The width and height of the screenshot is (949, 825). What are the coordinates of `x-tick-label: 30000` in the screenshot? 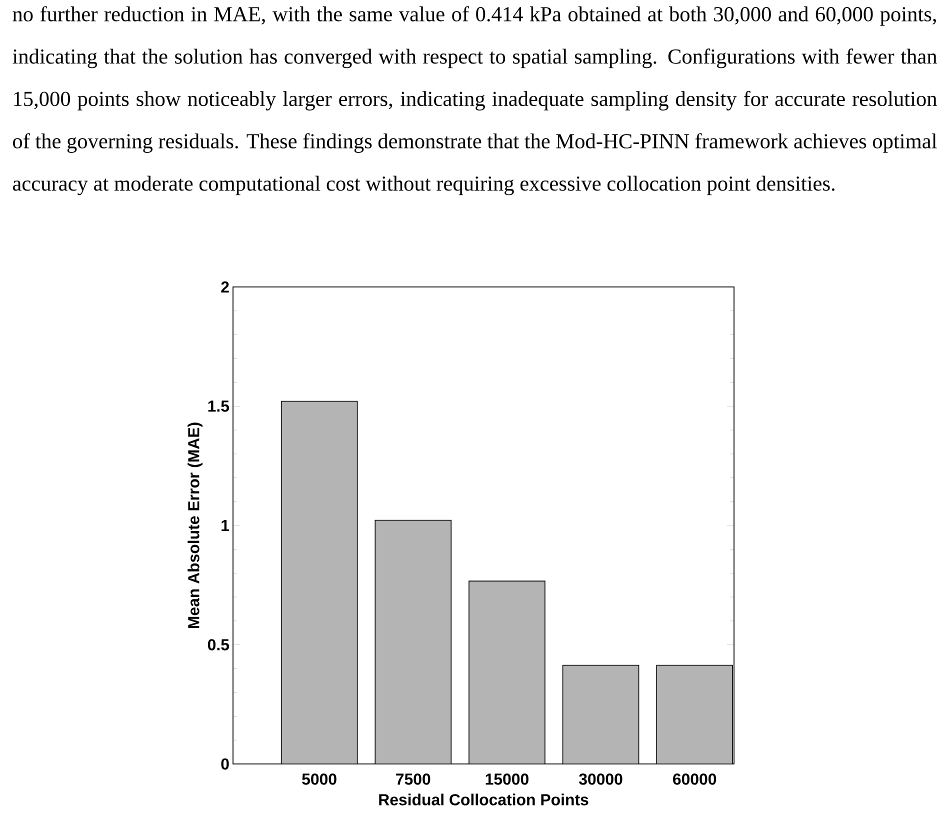 It's located at (600, 779).